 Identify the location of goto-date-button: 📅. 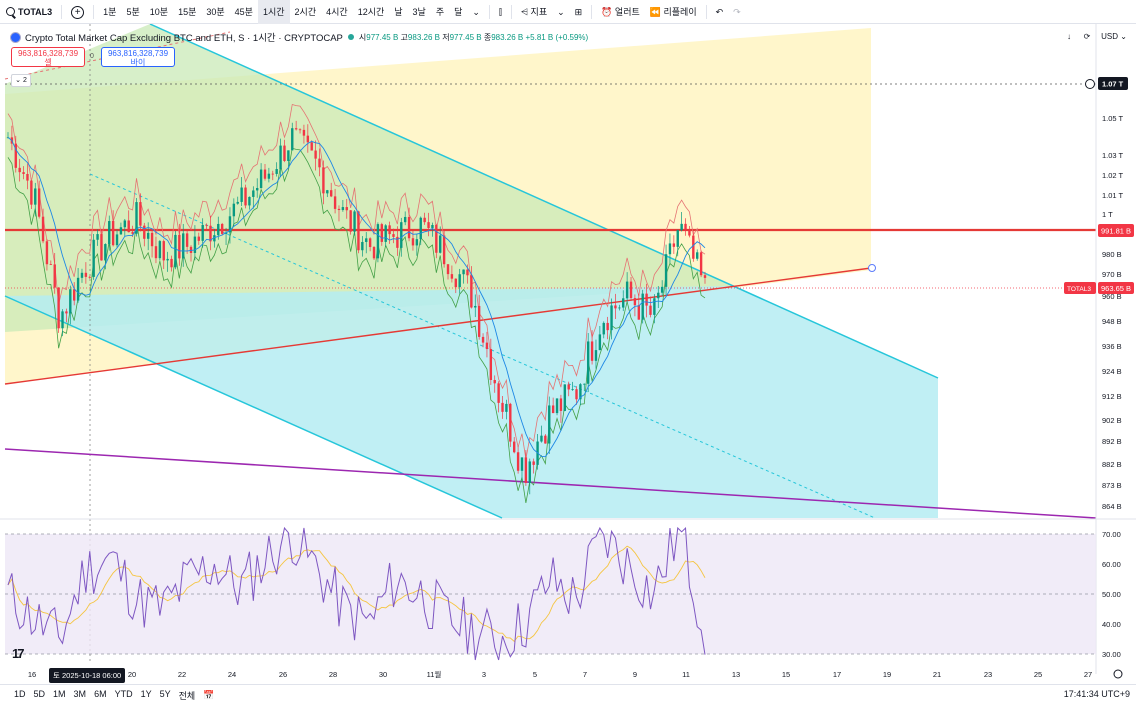
(208, 695).